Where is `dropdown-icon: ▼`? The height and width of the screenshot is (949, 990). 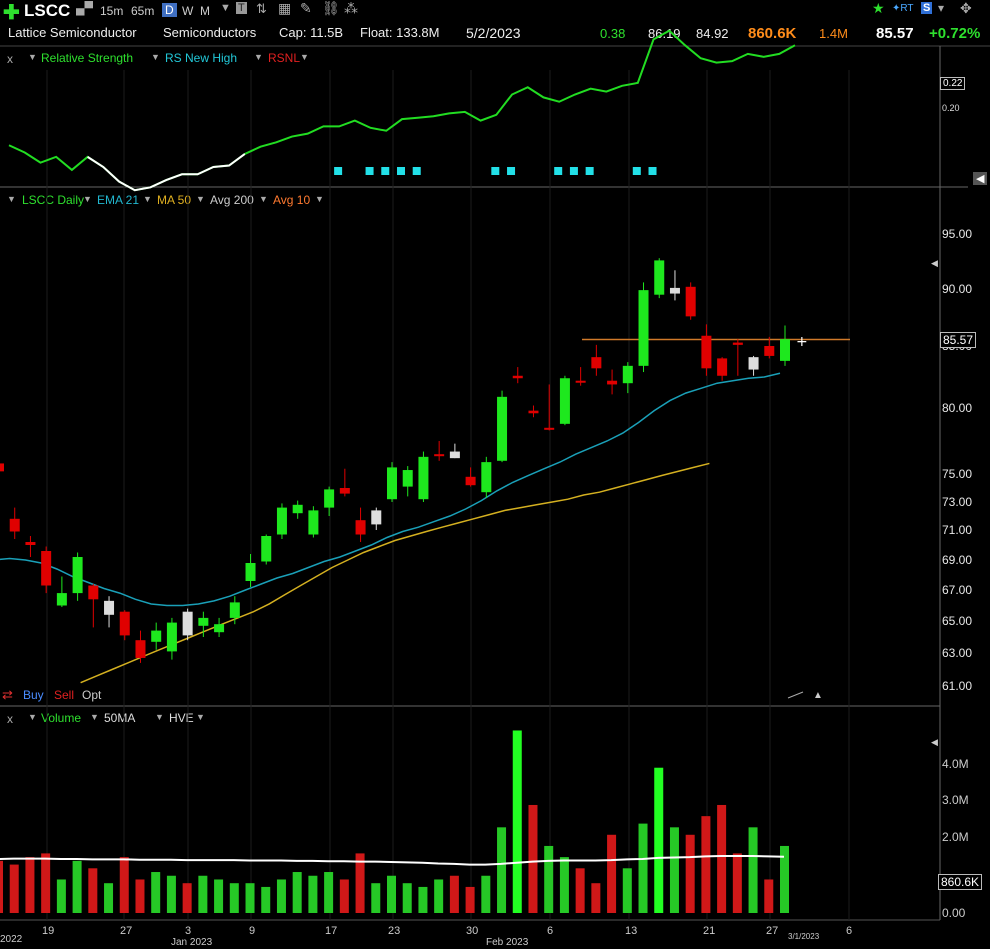
dropdown-icon: ▼ is located at coordinates (225, 8).